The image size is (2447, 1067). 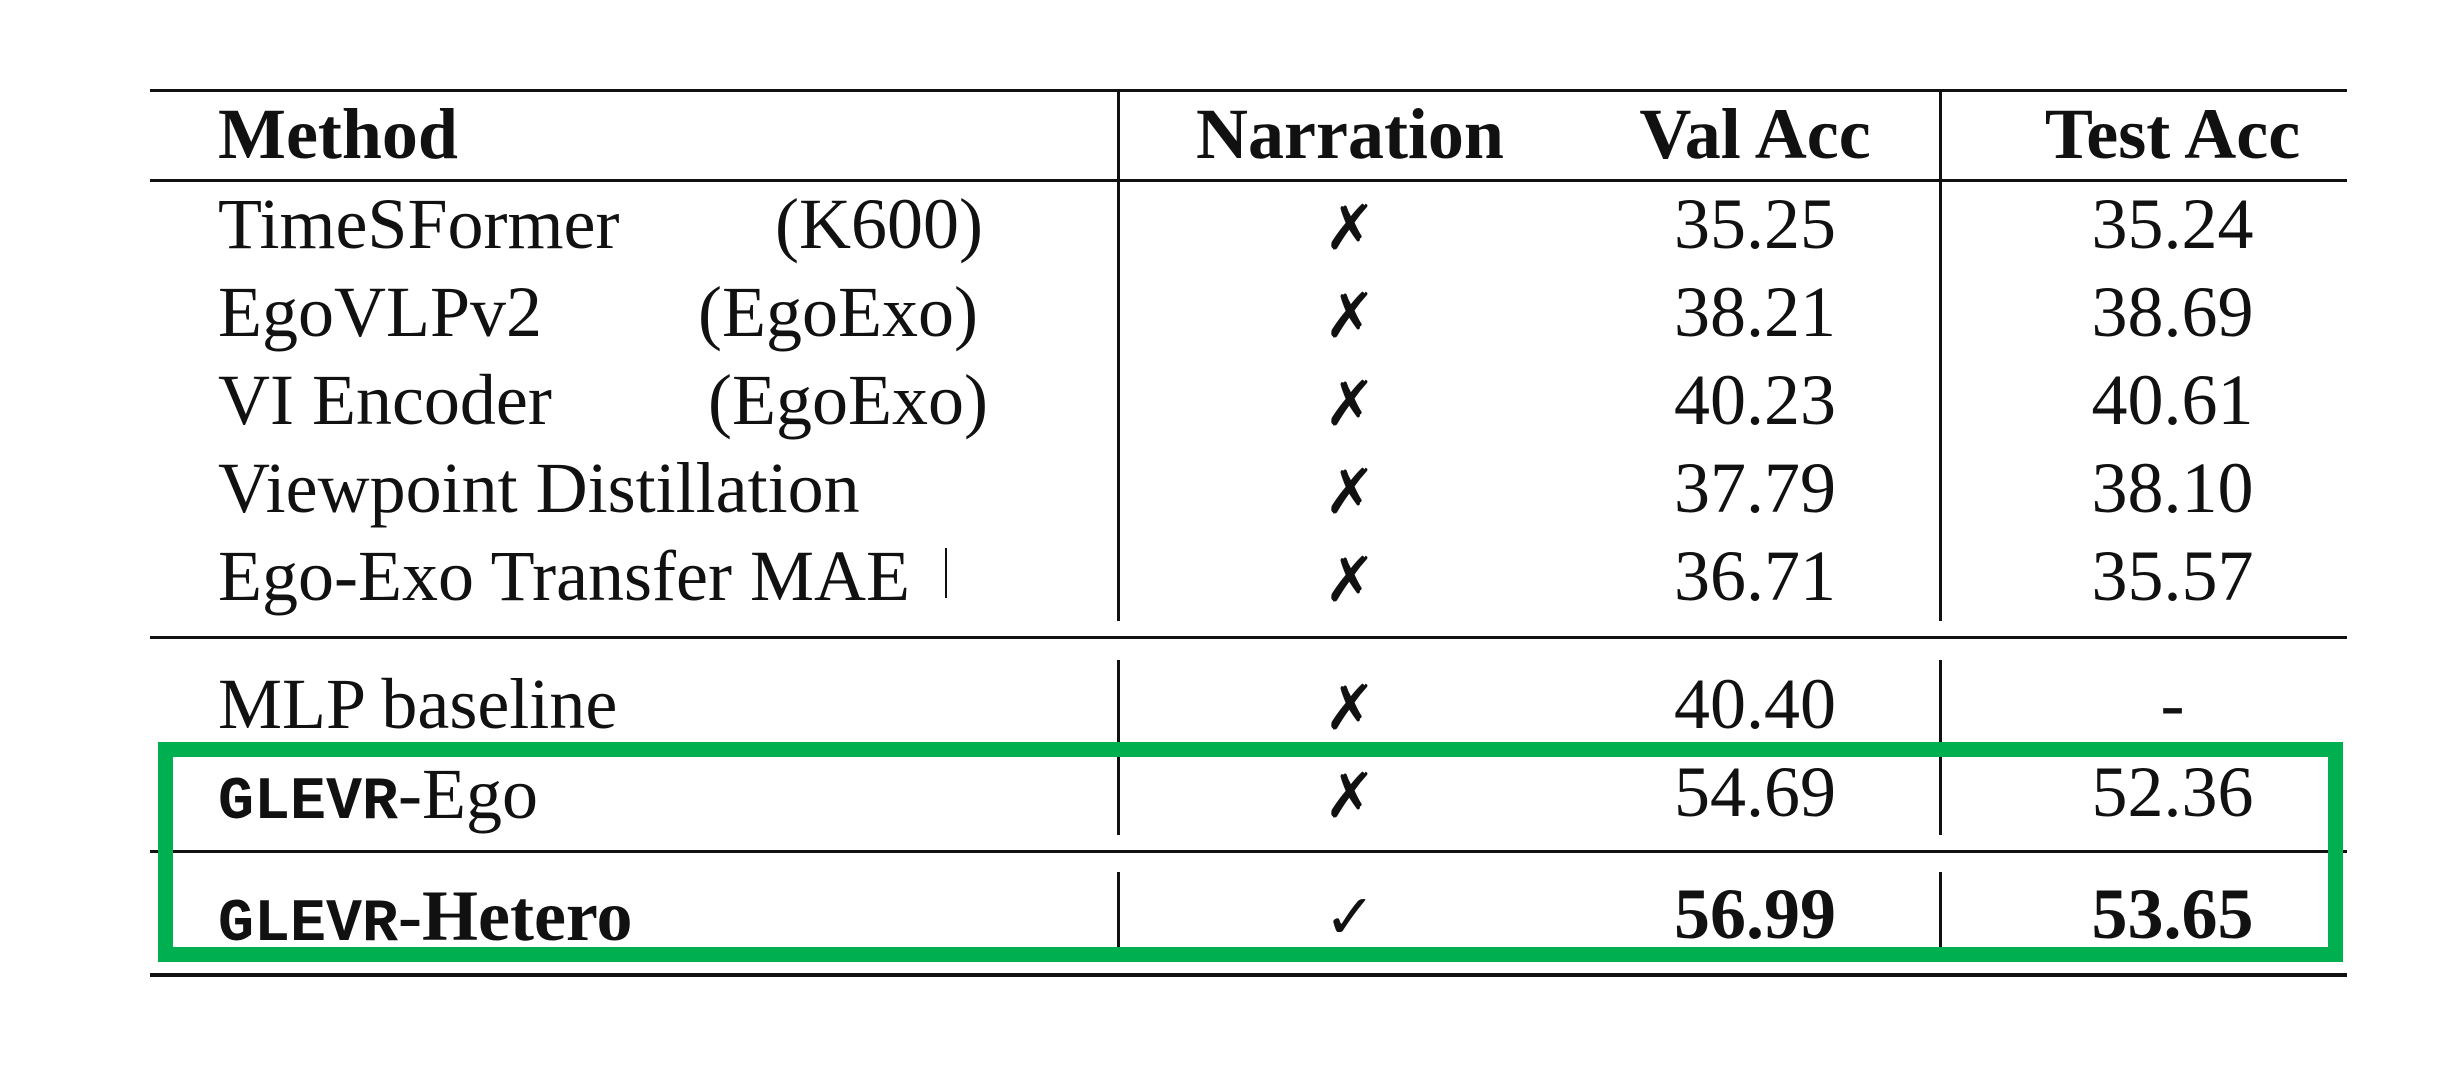 What do you see at coordinates (1755, 224) in the screenshot?
I see `row-val-acc: 35.25` at bounding box center [1755, 224].